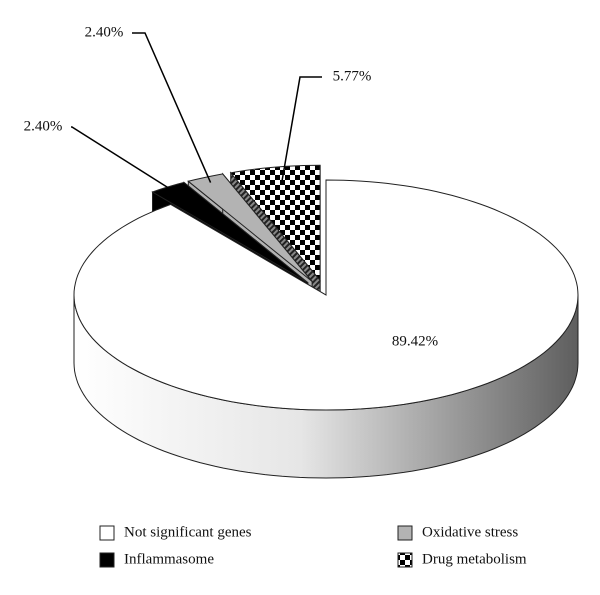  What do you see at coordinates (169, 559) in the screenshot?
I see `legend-label: Inflammasome` at bounding box center [169, 559].